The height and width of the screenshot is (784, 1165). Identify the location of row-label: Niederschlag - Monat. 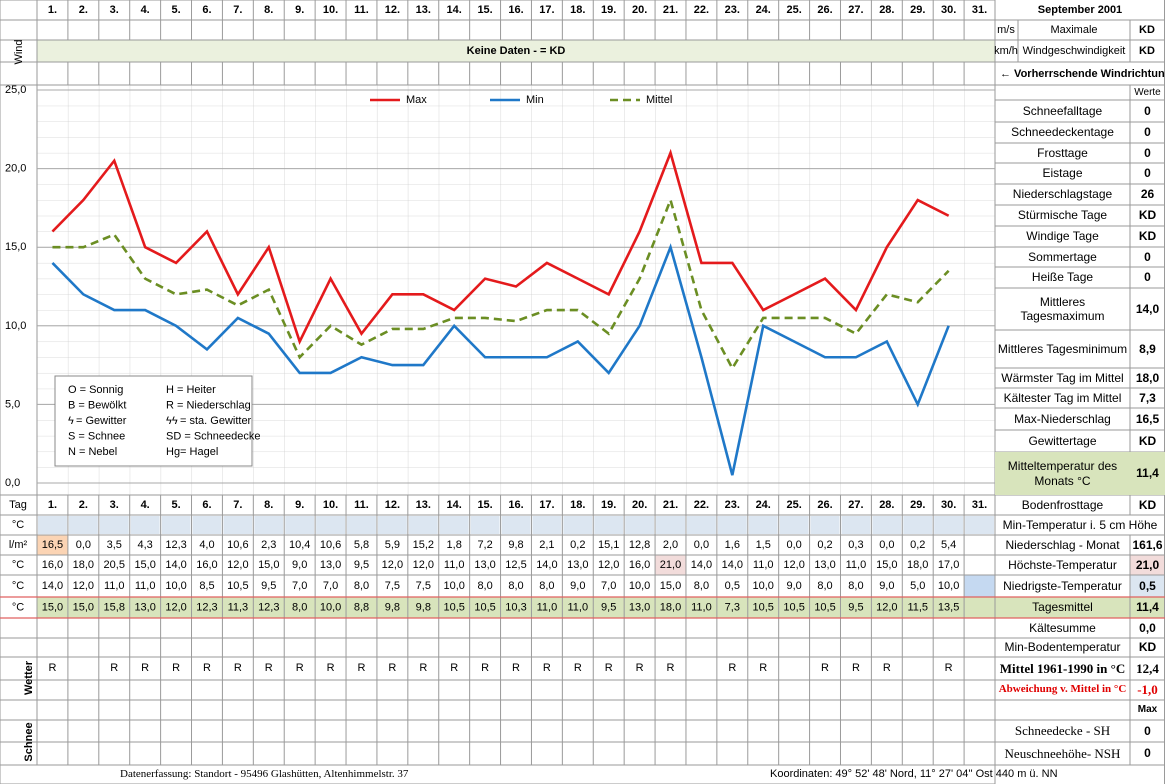
(1062, 544).